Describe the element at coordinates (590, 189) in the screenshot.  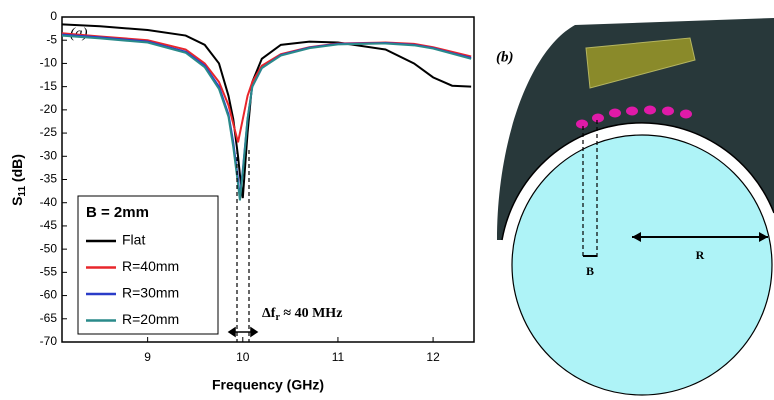
I see `gap-guides` at that location.